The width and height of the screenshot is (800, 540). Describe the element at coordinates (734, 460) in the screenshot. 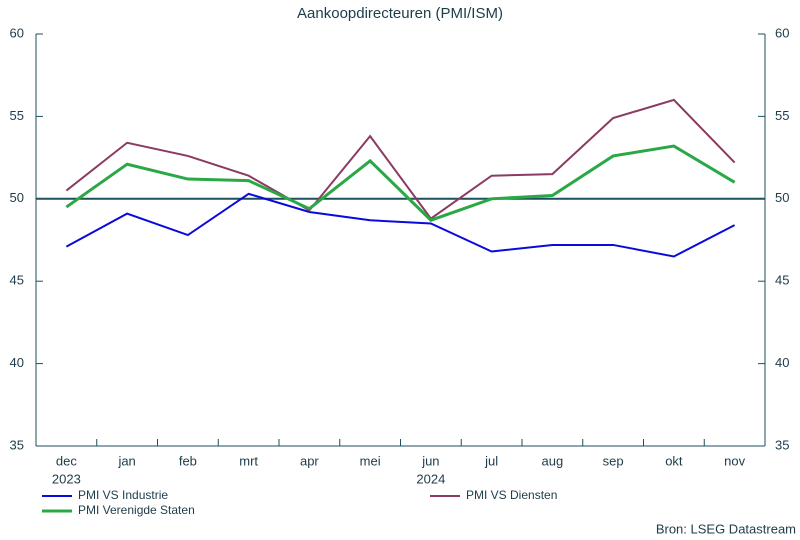

I see `x-tick-label: nov` at that location.